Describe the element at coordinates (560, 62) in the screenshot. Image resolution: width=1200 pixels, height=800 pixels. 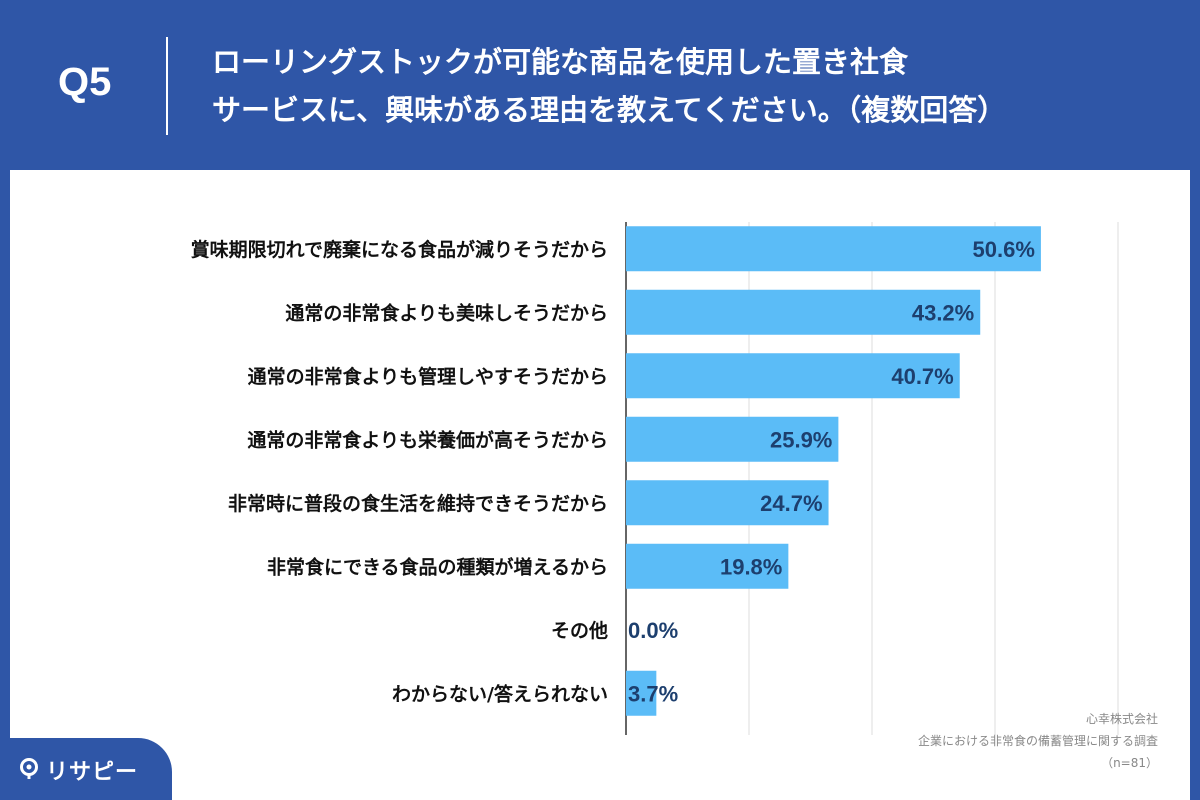
I see `question-line-1: ローリングストックが可能な商品を使用した置き社食` at that location.